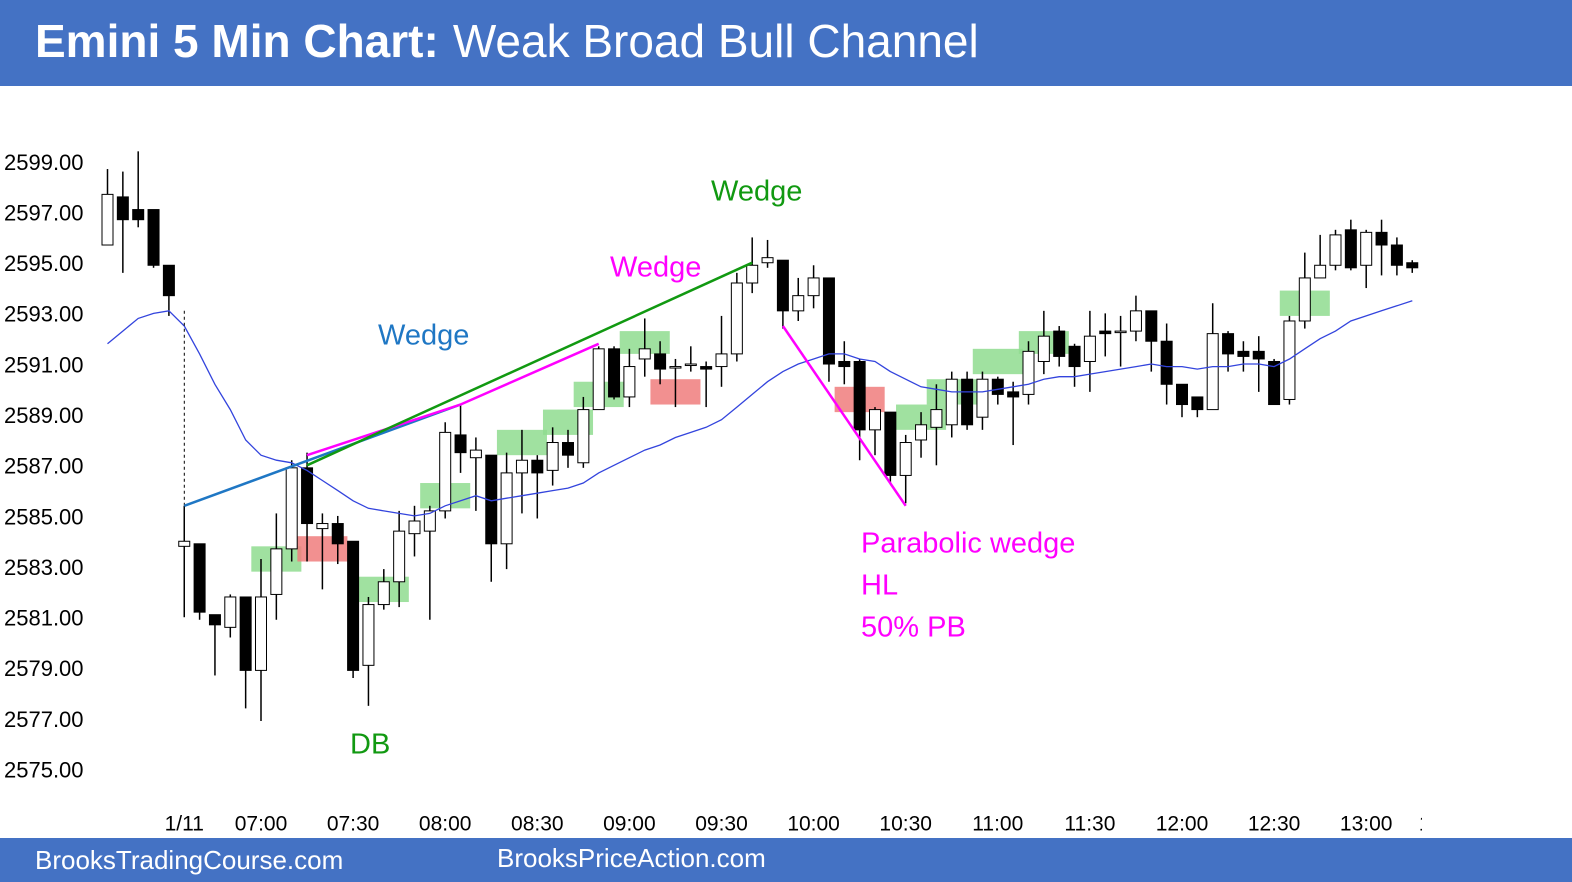 This screenshot has width=1572, height=882. Describe the element at coordinates (445, 824) in the screenshot. I see `x-tick-label: 08:00` at that location.